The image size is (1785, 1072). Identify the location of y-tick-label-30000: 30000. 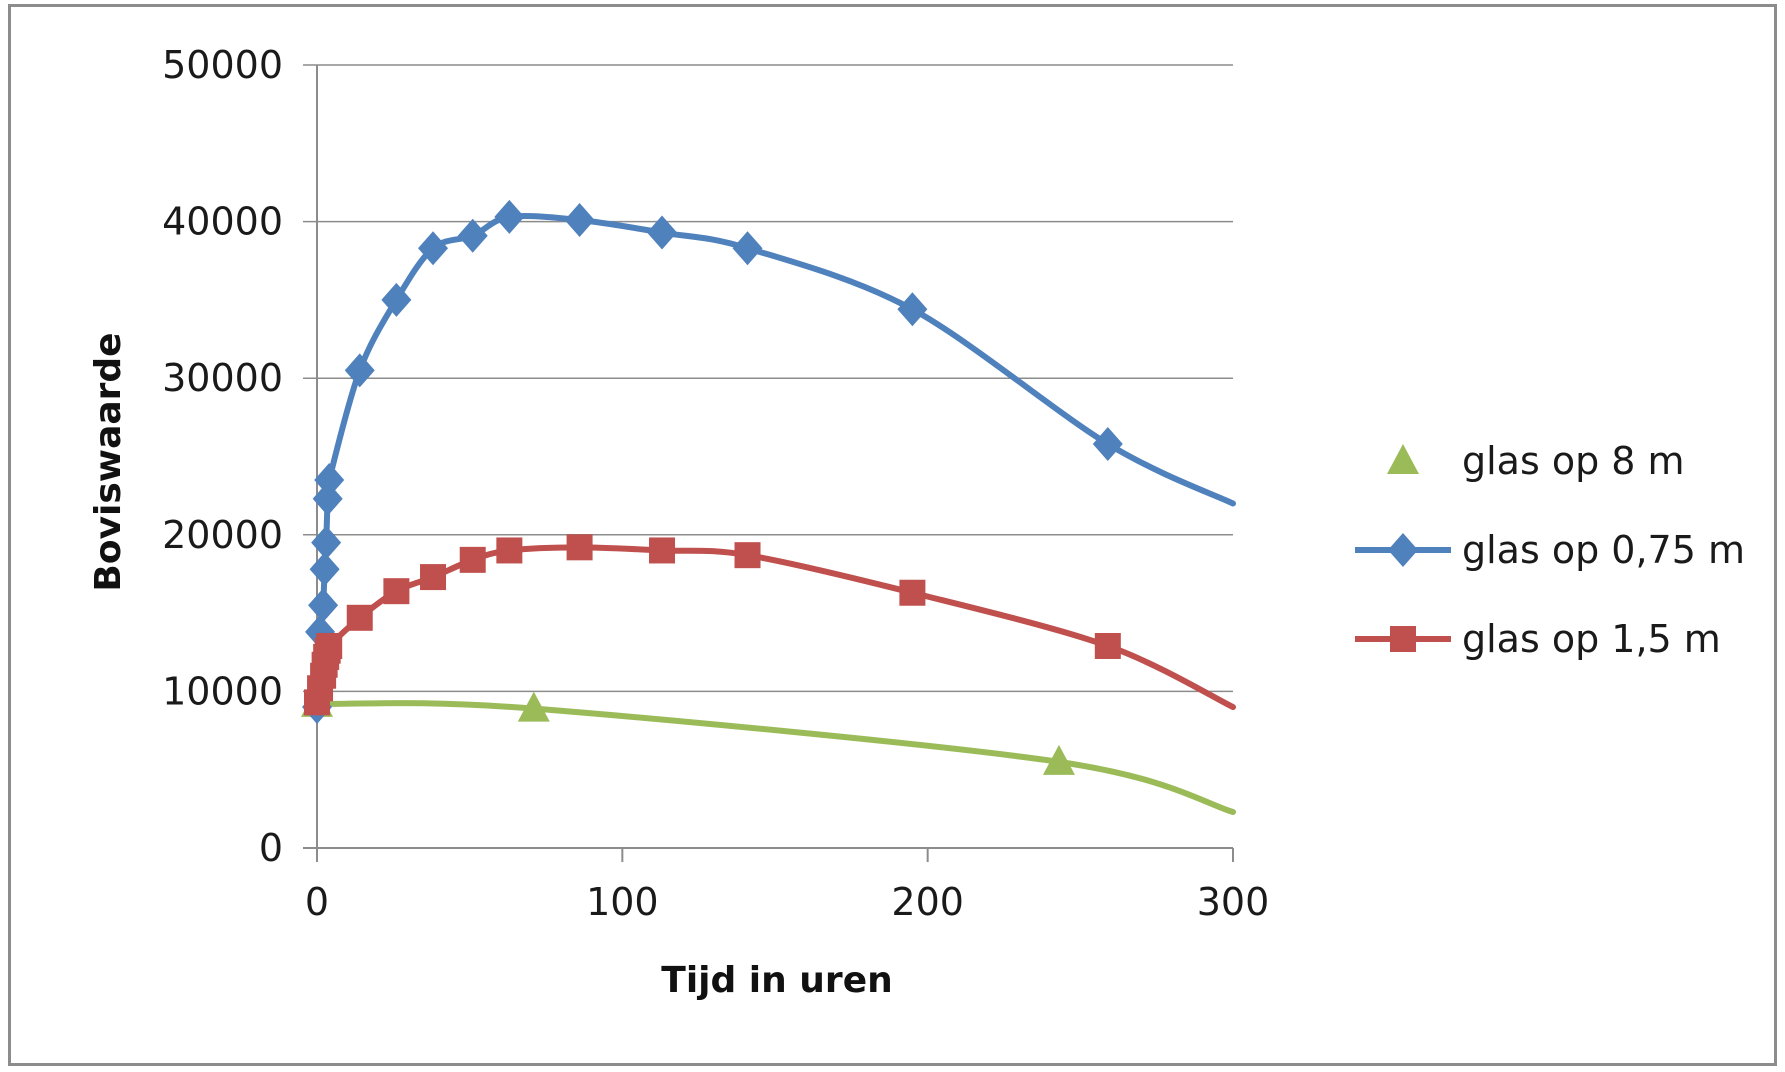
(222, 378).